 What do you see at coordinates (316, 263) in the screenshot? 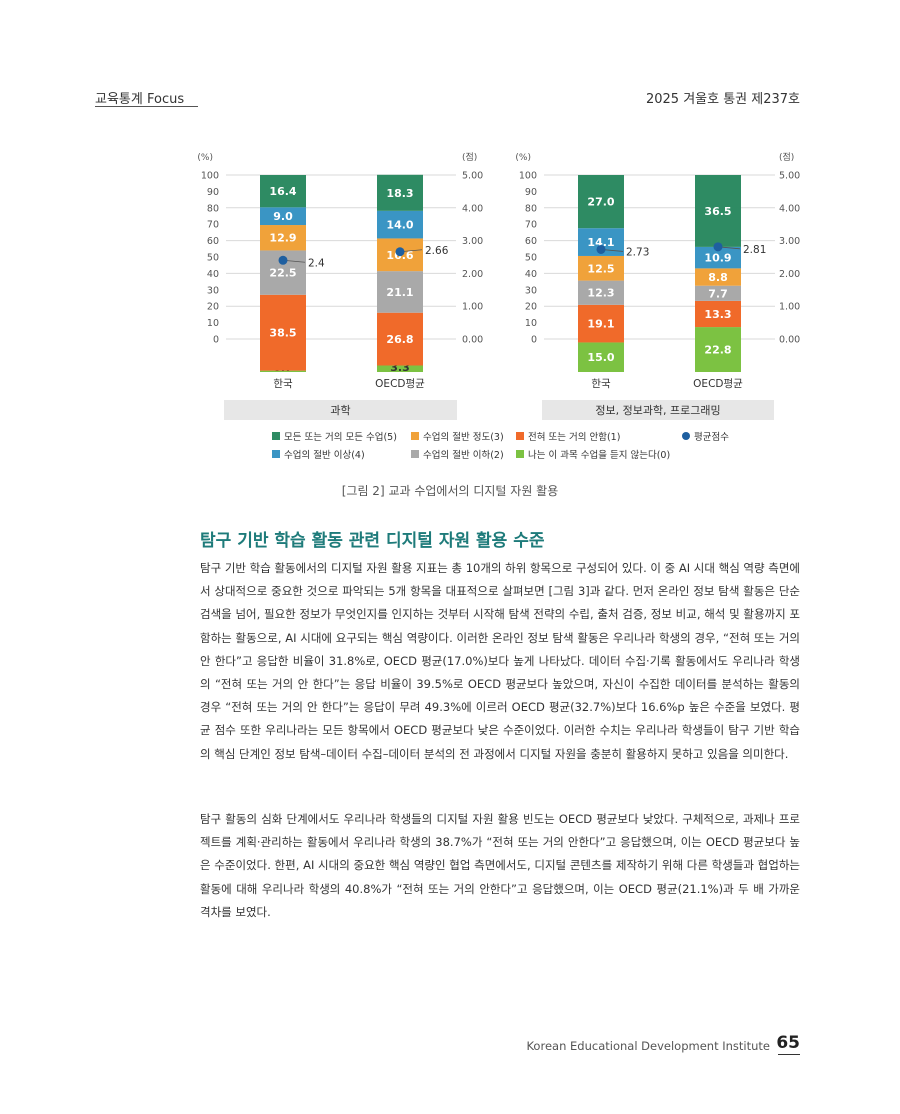
I see `average-score-label: 2.4` at bounding box center [316, 263].